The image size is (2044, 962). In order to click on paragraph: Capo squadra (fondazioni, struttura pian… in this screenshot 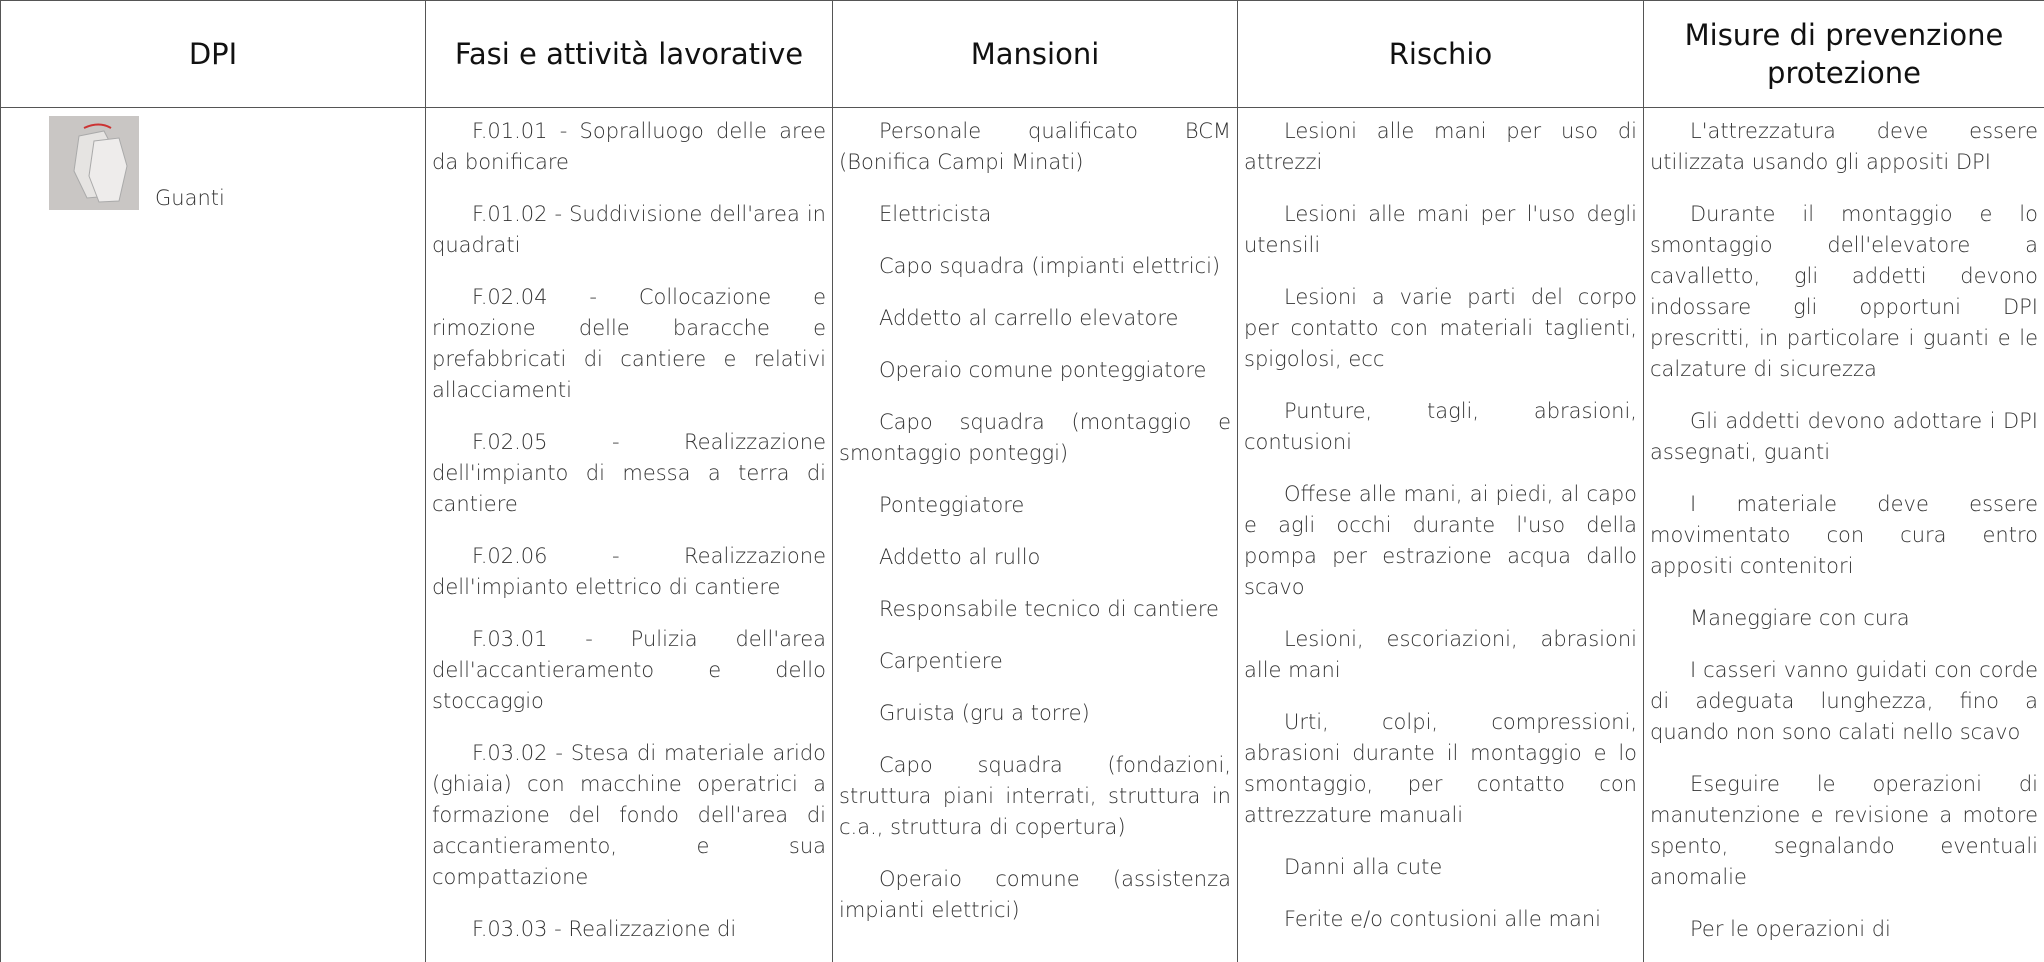, I will do `click(1035, 796)`.